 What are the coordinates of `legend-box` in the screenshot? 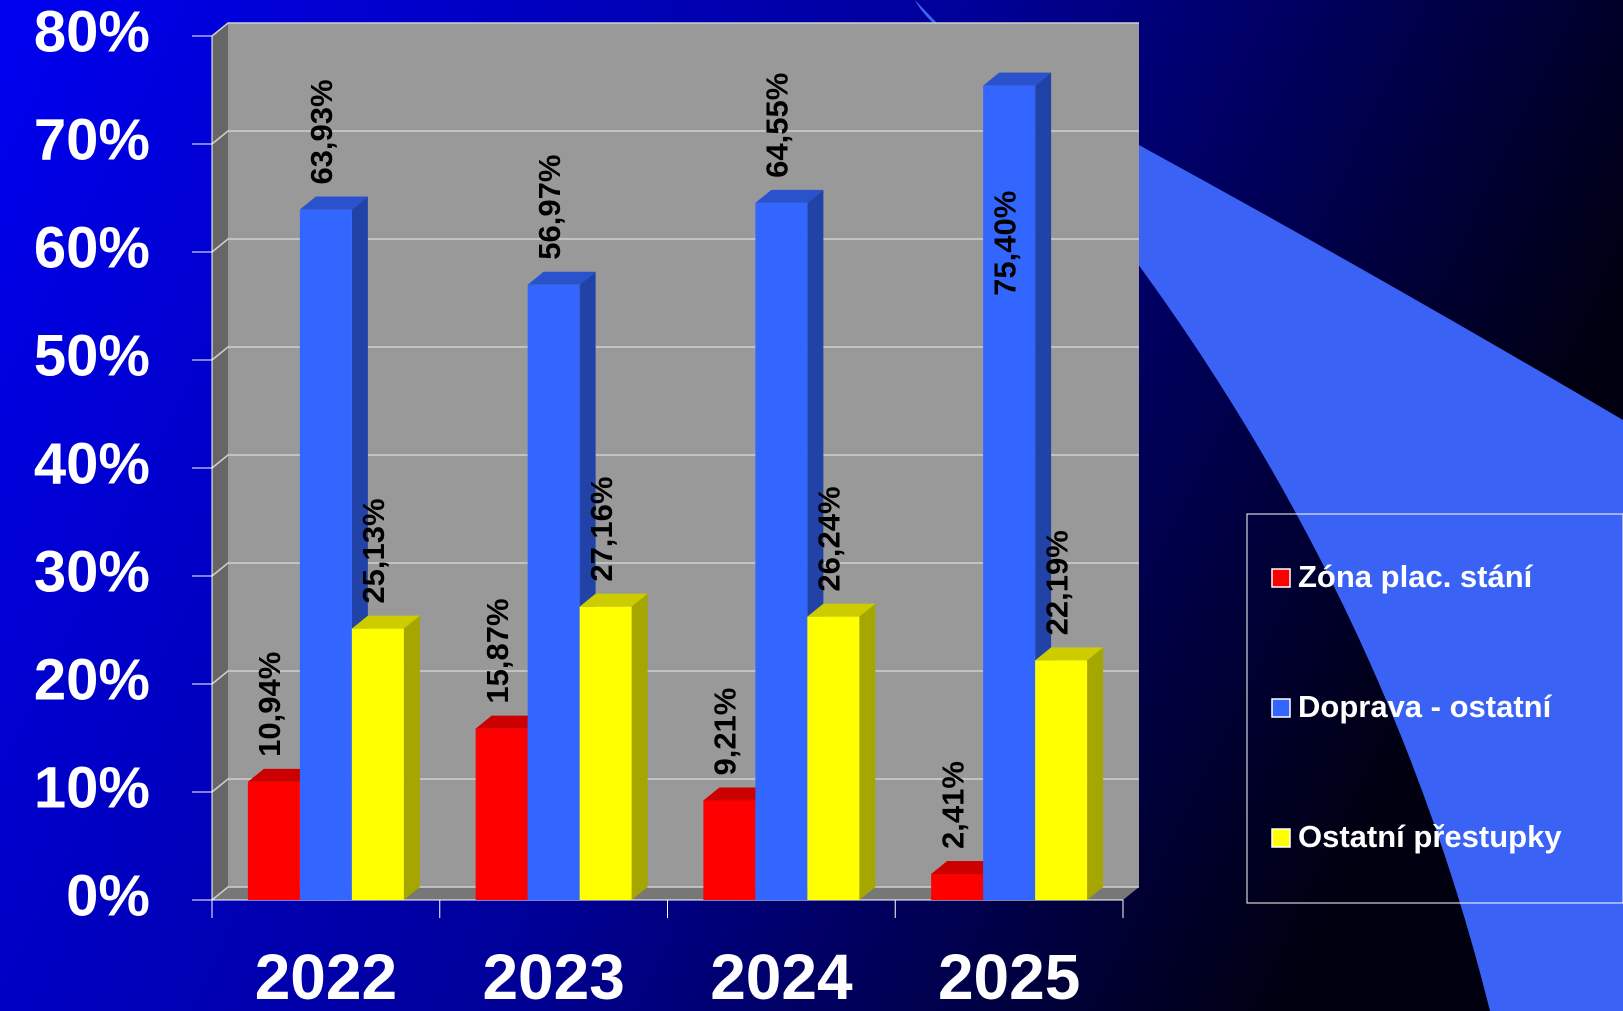 It's located at (1434, 708).